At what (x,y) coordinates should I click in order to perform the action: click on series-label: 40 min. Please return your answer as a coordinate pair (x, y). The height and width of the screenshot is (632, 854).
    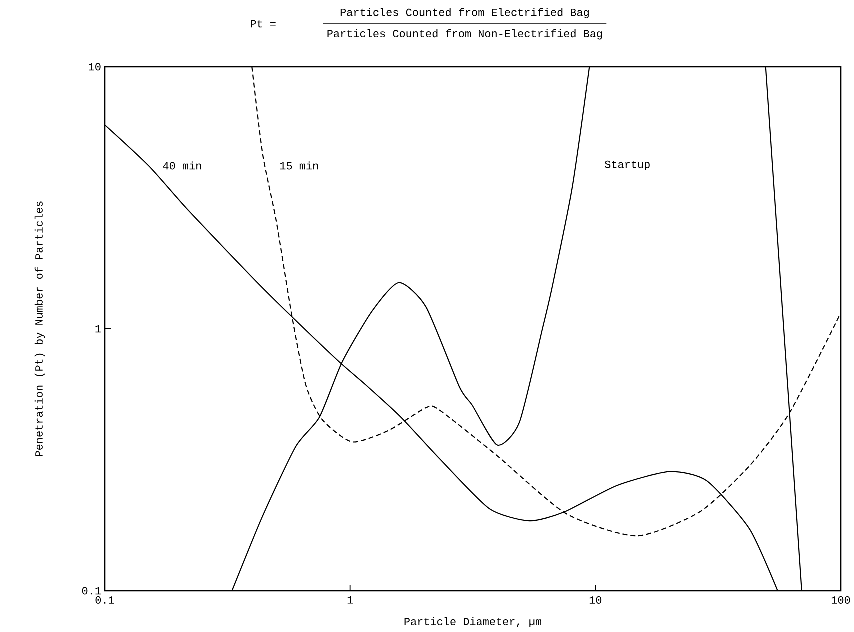
    Looking at the image, I should click on (182, 166).